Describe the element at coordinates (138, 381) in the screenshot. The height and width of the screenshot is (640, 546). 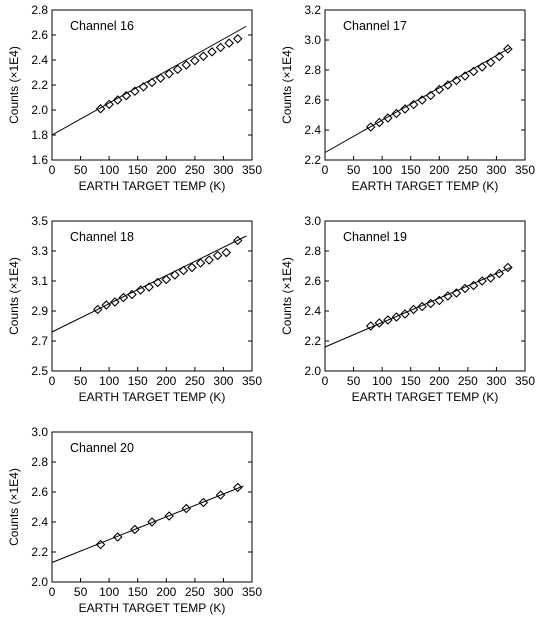
I see `x-tick-label: 150` at that location.